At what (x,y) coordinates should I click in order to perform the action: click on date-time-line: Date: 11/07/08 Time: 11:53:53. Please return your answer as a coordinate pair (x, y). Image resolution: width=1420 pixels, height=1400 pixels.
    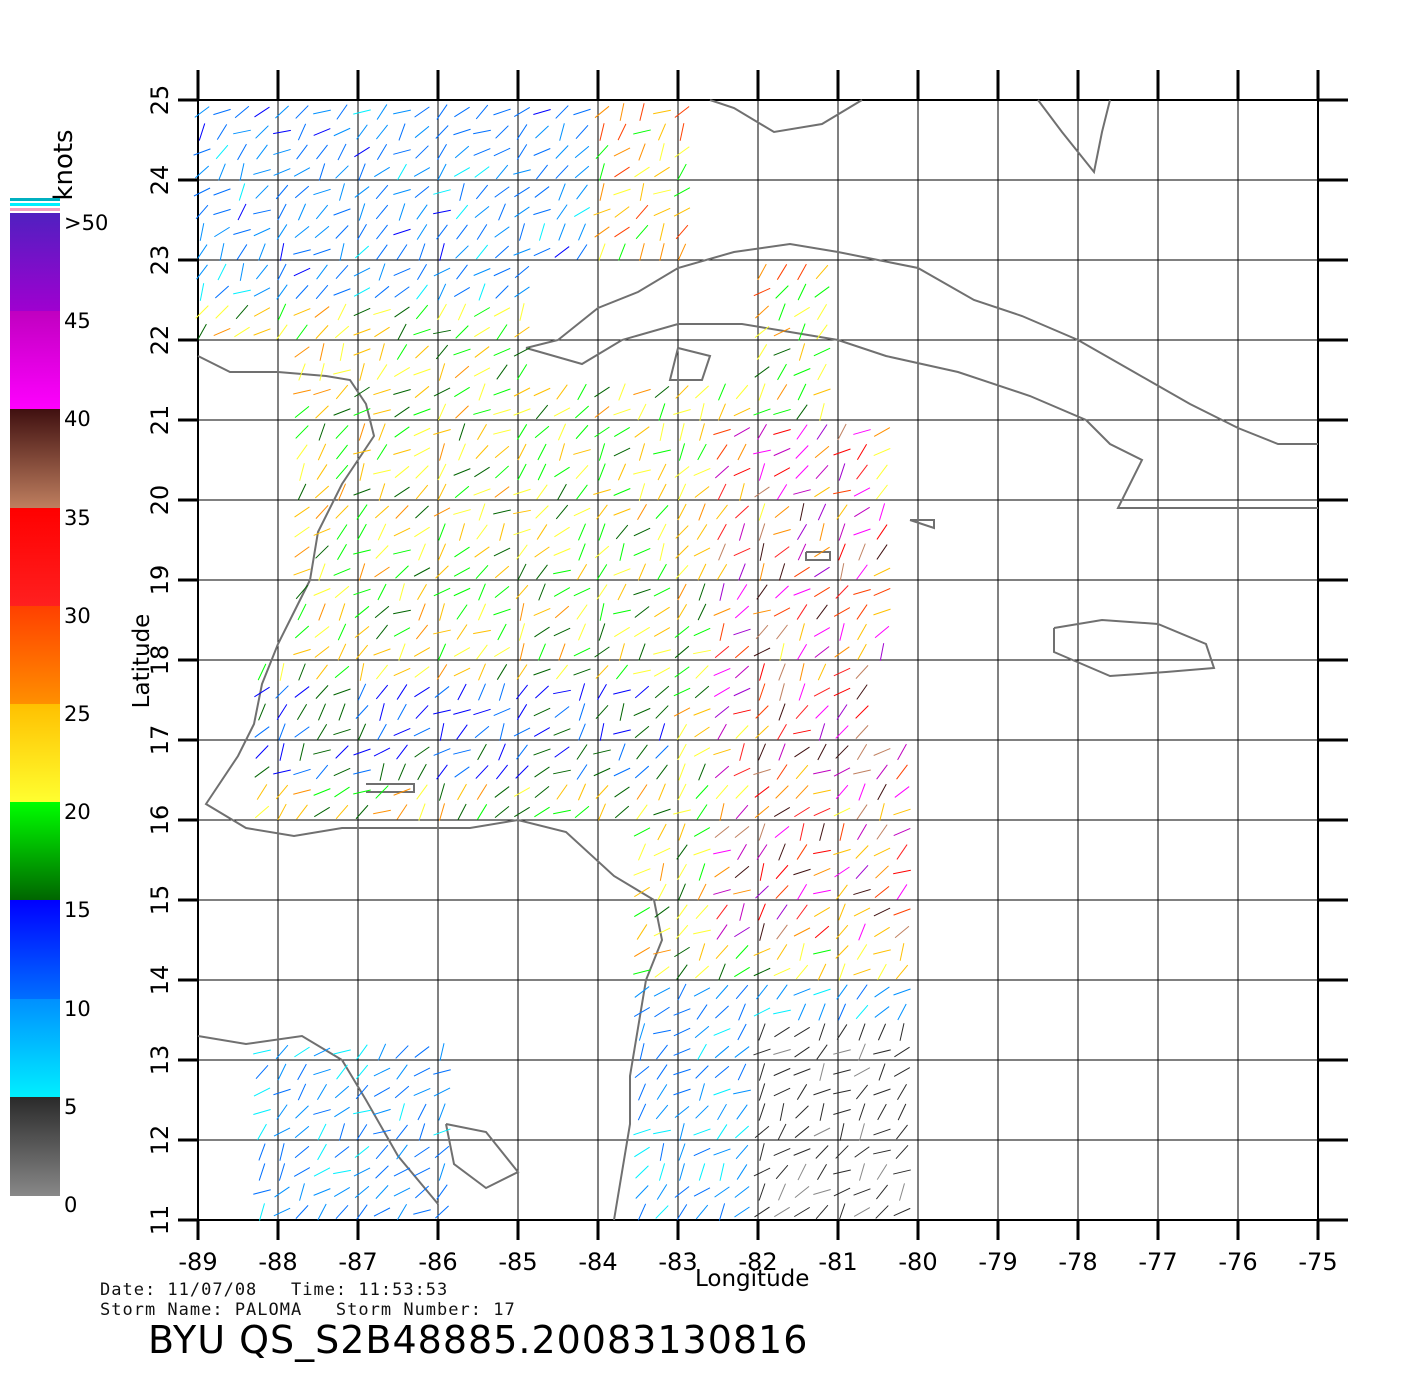
    Looking at the image, I should click on (274, 1290).